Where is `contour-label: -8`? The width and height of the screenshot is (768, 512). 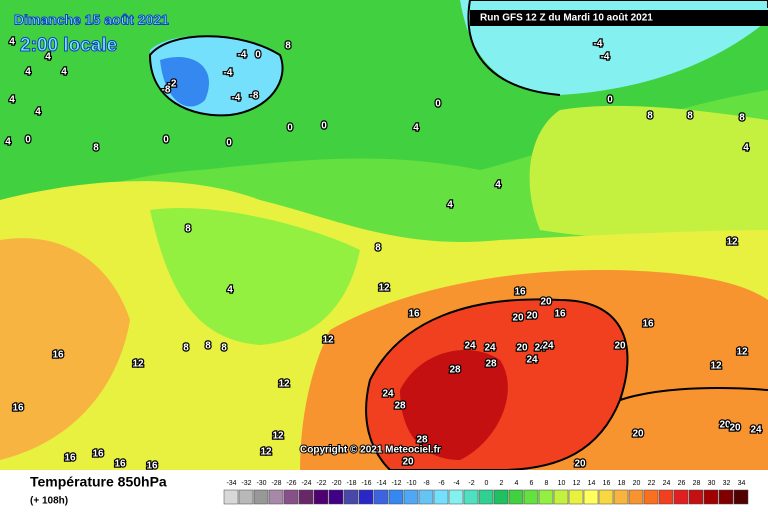
contour-label: -8 is located at coordinates (166, 90).